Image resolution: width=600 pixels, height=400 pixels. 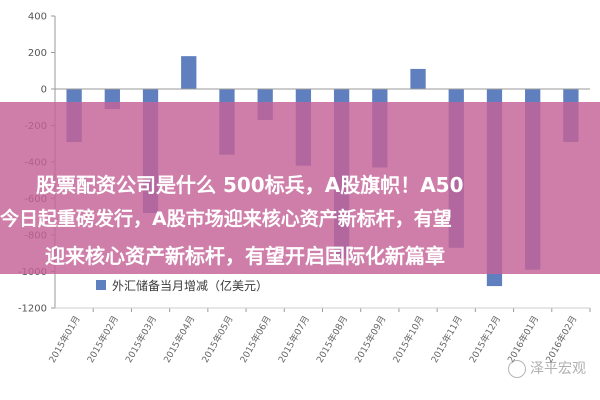 What do you see at coordinates (370, 339) in the screenshot?
I see `x-tick-label: 2015年09月` at bounding box center [370, 339].